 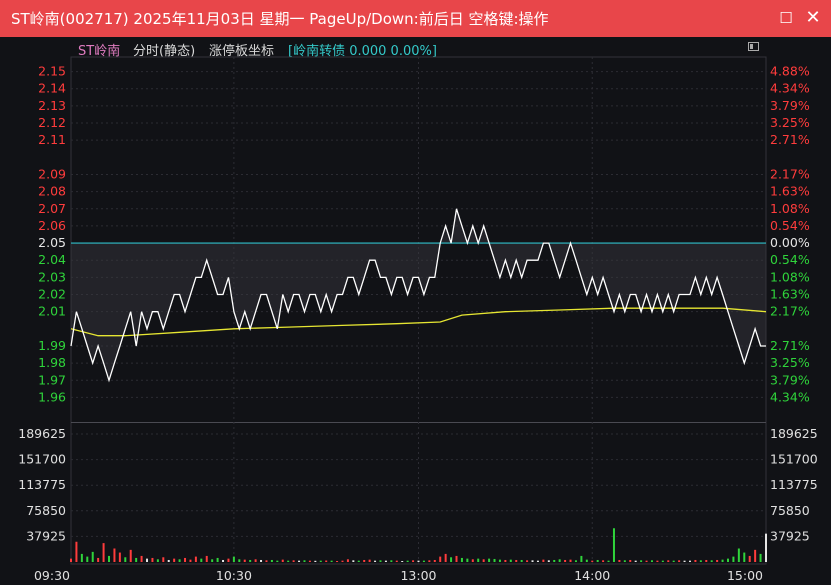 What do you see at coordinates (418, 322) in the screenshot?
I see `average-price-line` at bounding box center [418, 322].